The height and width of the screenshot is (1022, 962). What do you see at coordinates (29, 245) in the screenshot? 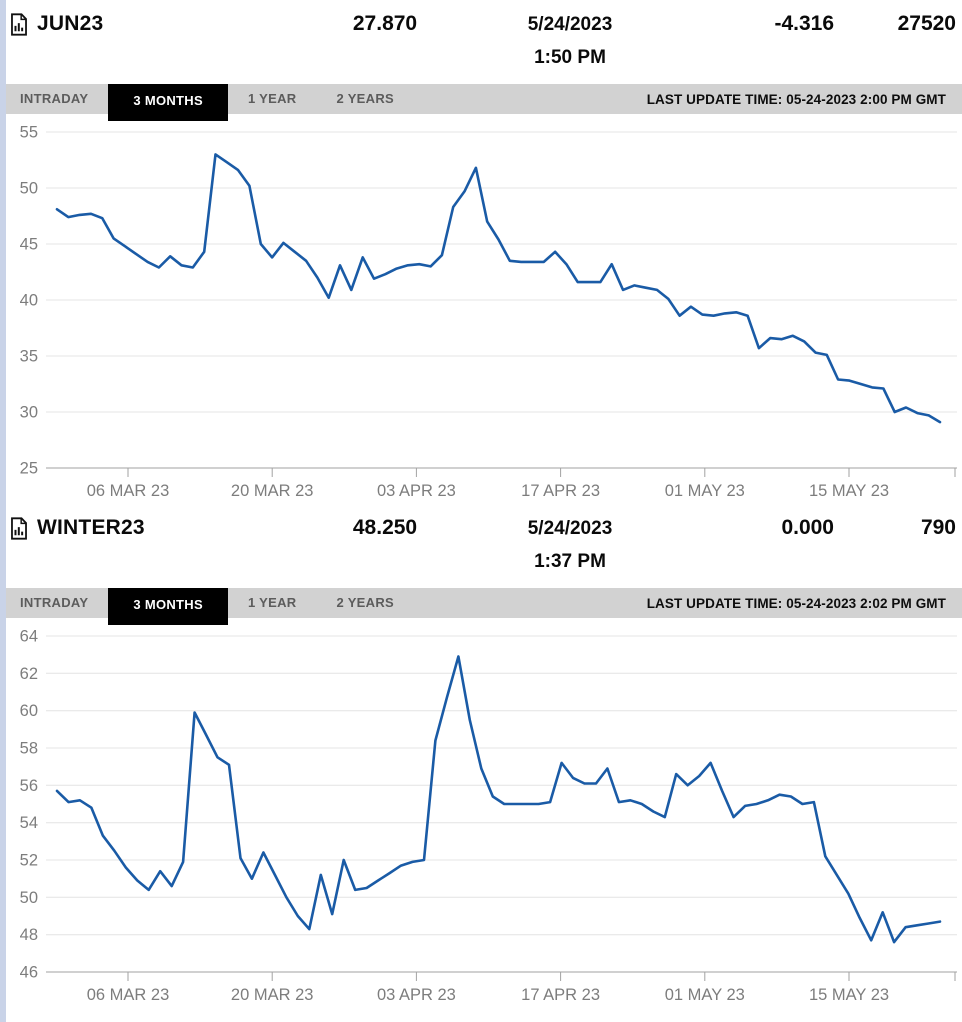
I see `svg-text: 45` at bounding box center [29, 245].